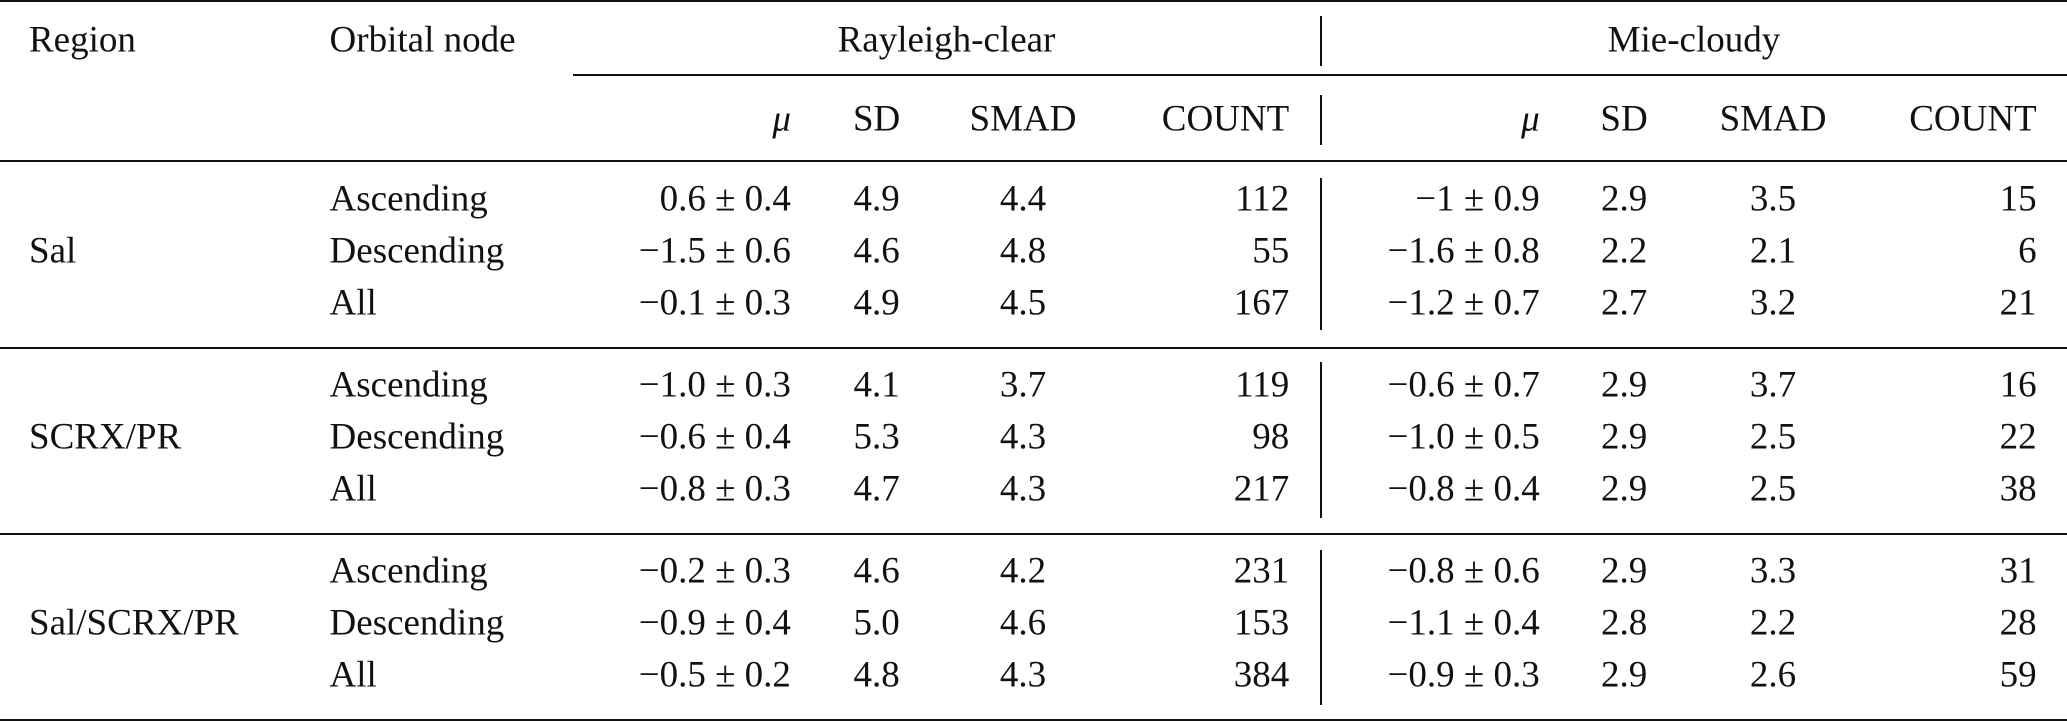  I want to click on data-cell: −0.1 ± 0.3, so click(714, 303).